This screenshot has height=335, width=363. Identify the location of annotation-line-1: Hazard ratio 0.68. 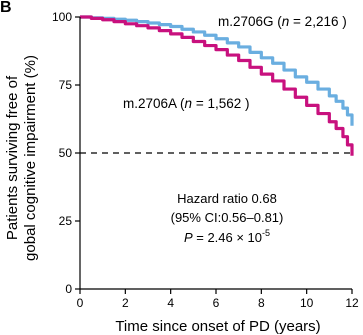
(227, 198).